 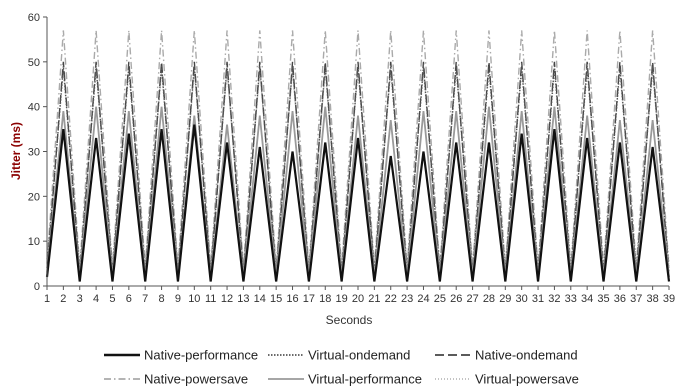 I want to click on x-tick-label: 25, so click(x=440, y=299).